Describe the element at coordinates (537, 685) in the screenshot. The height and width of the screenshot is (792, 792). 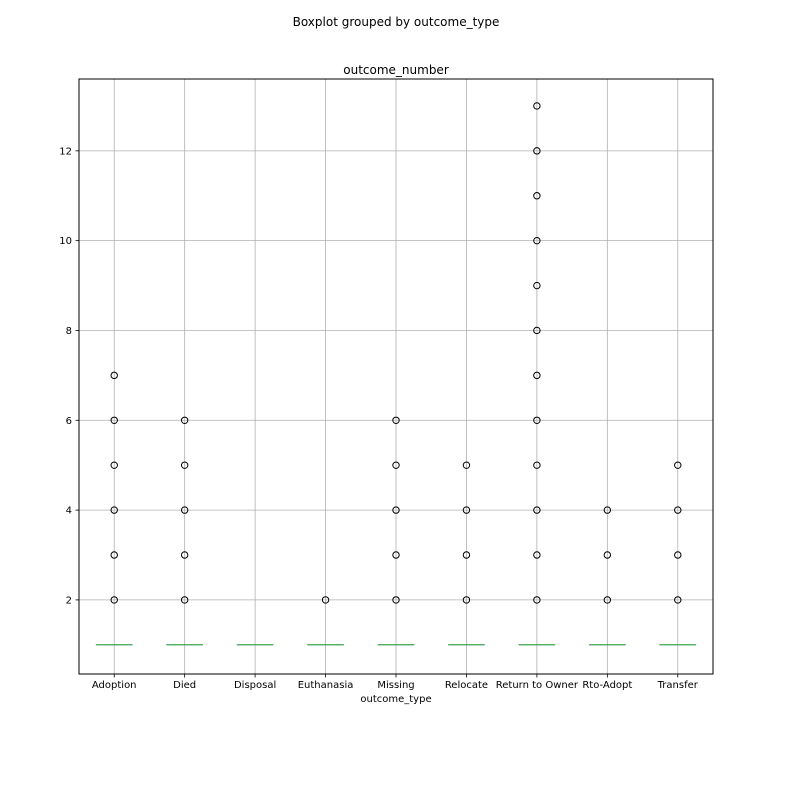
I see `x-tick-label: Return to Owner` at that location.